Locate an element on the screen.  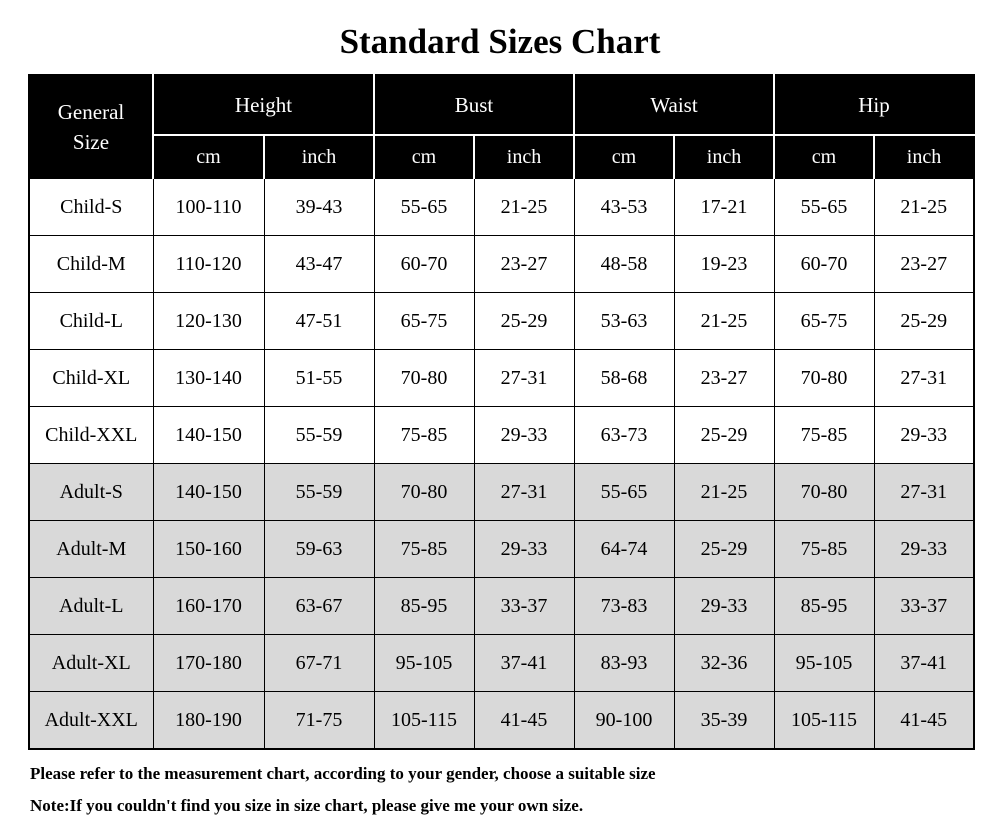
unit-header-bust-inch: inch is located at coordinates (523, 157).